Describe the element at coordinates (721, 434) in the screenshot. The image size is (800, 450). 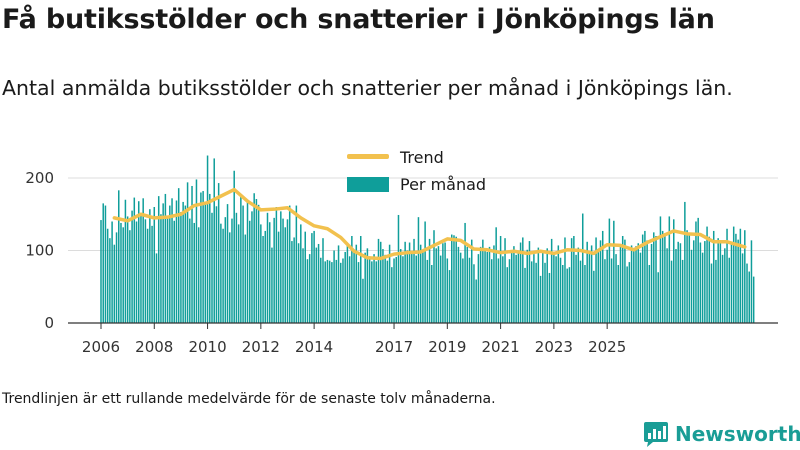
I see `brand-logo: Newsworthy` at that location.